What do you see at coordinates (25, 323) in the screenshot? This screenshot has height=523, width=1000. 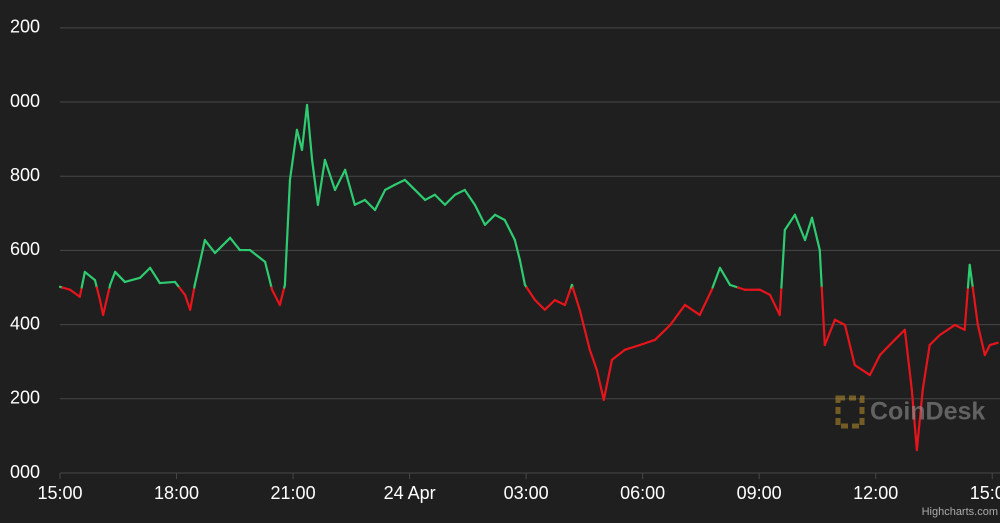 I see `y-tick-label: 400` at bounding box center [25, 323].